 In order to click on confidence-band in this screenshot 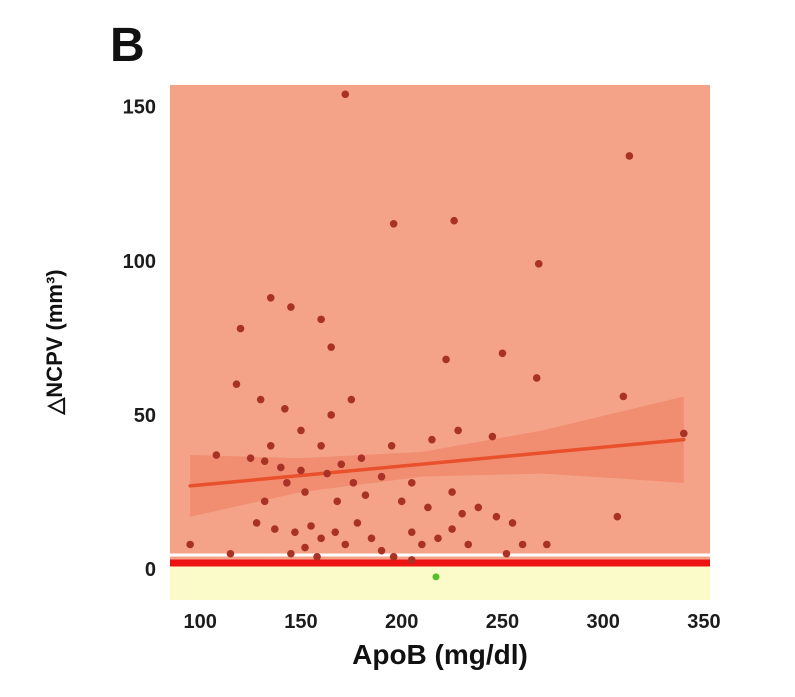, I will do `click(437, 456)`.